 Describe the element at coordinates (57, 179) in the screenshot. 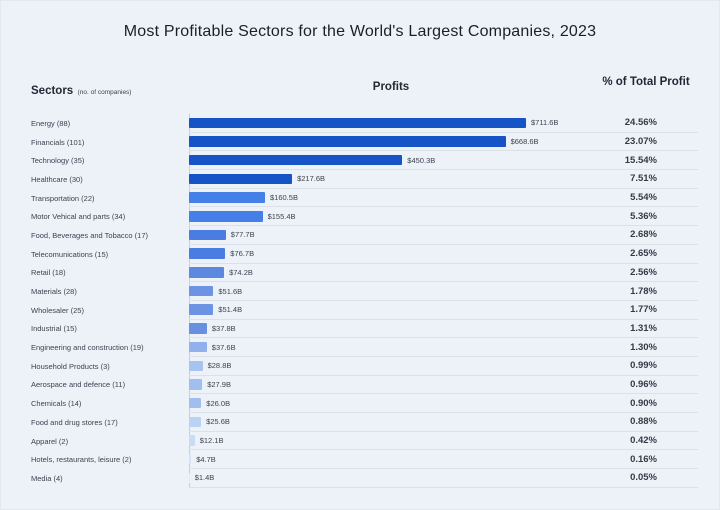

I see `sector-label: Healthcare (30)` at that location.